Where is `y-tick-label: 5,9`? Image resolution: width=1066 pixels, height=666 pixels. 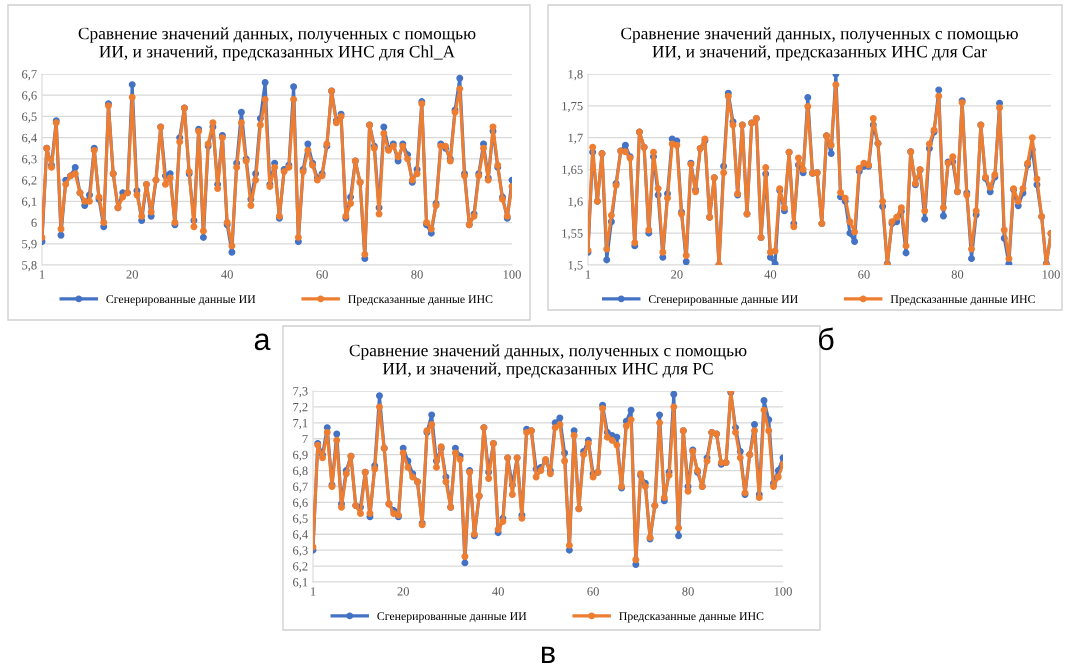
y-tick-label: 5,9 is located at coordinates (29, 245).